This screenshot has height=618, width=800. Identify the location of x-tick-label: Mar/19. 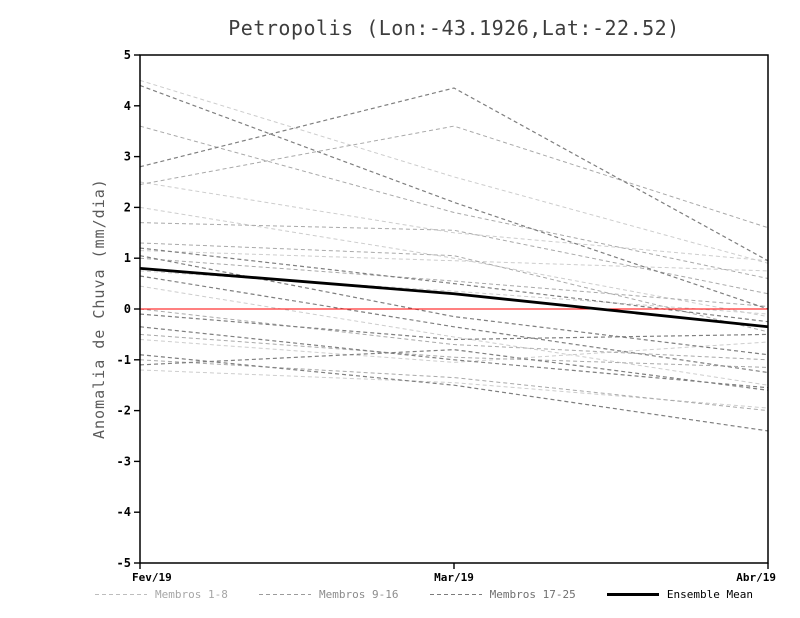
(454, 577).